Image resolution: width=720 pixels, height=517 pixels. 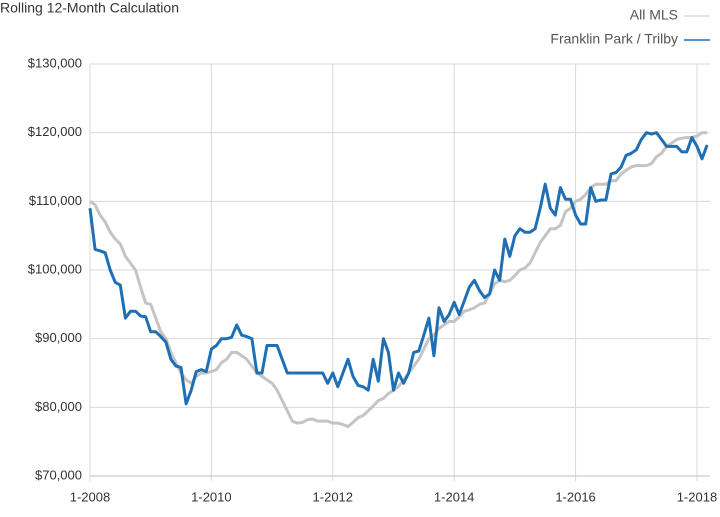 I want to click on chart-title: Rolling 12-Month Calculation, so click(x=89, y=8).